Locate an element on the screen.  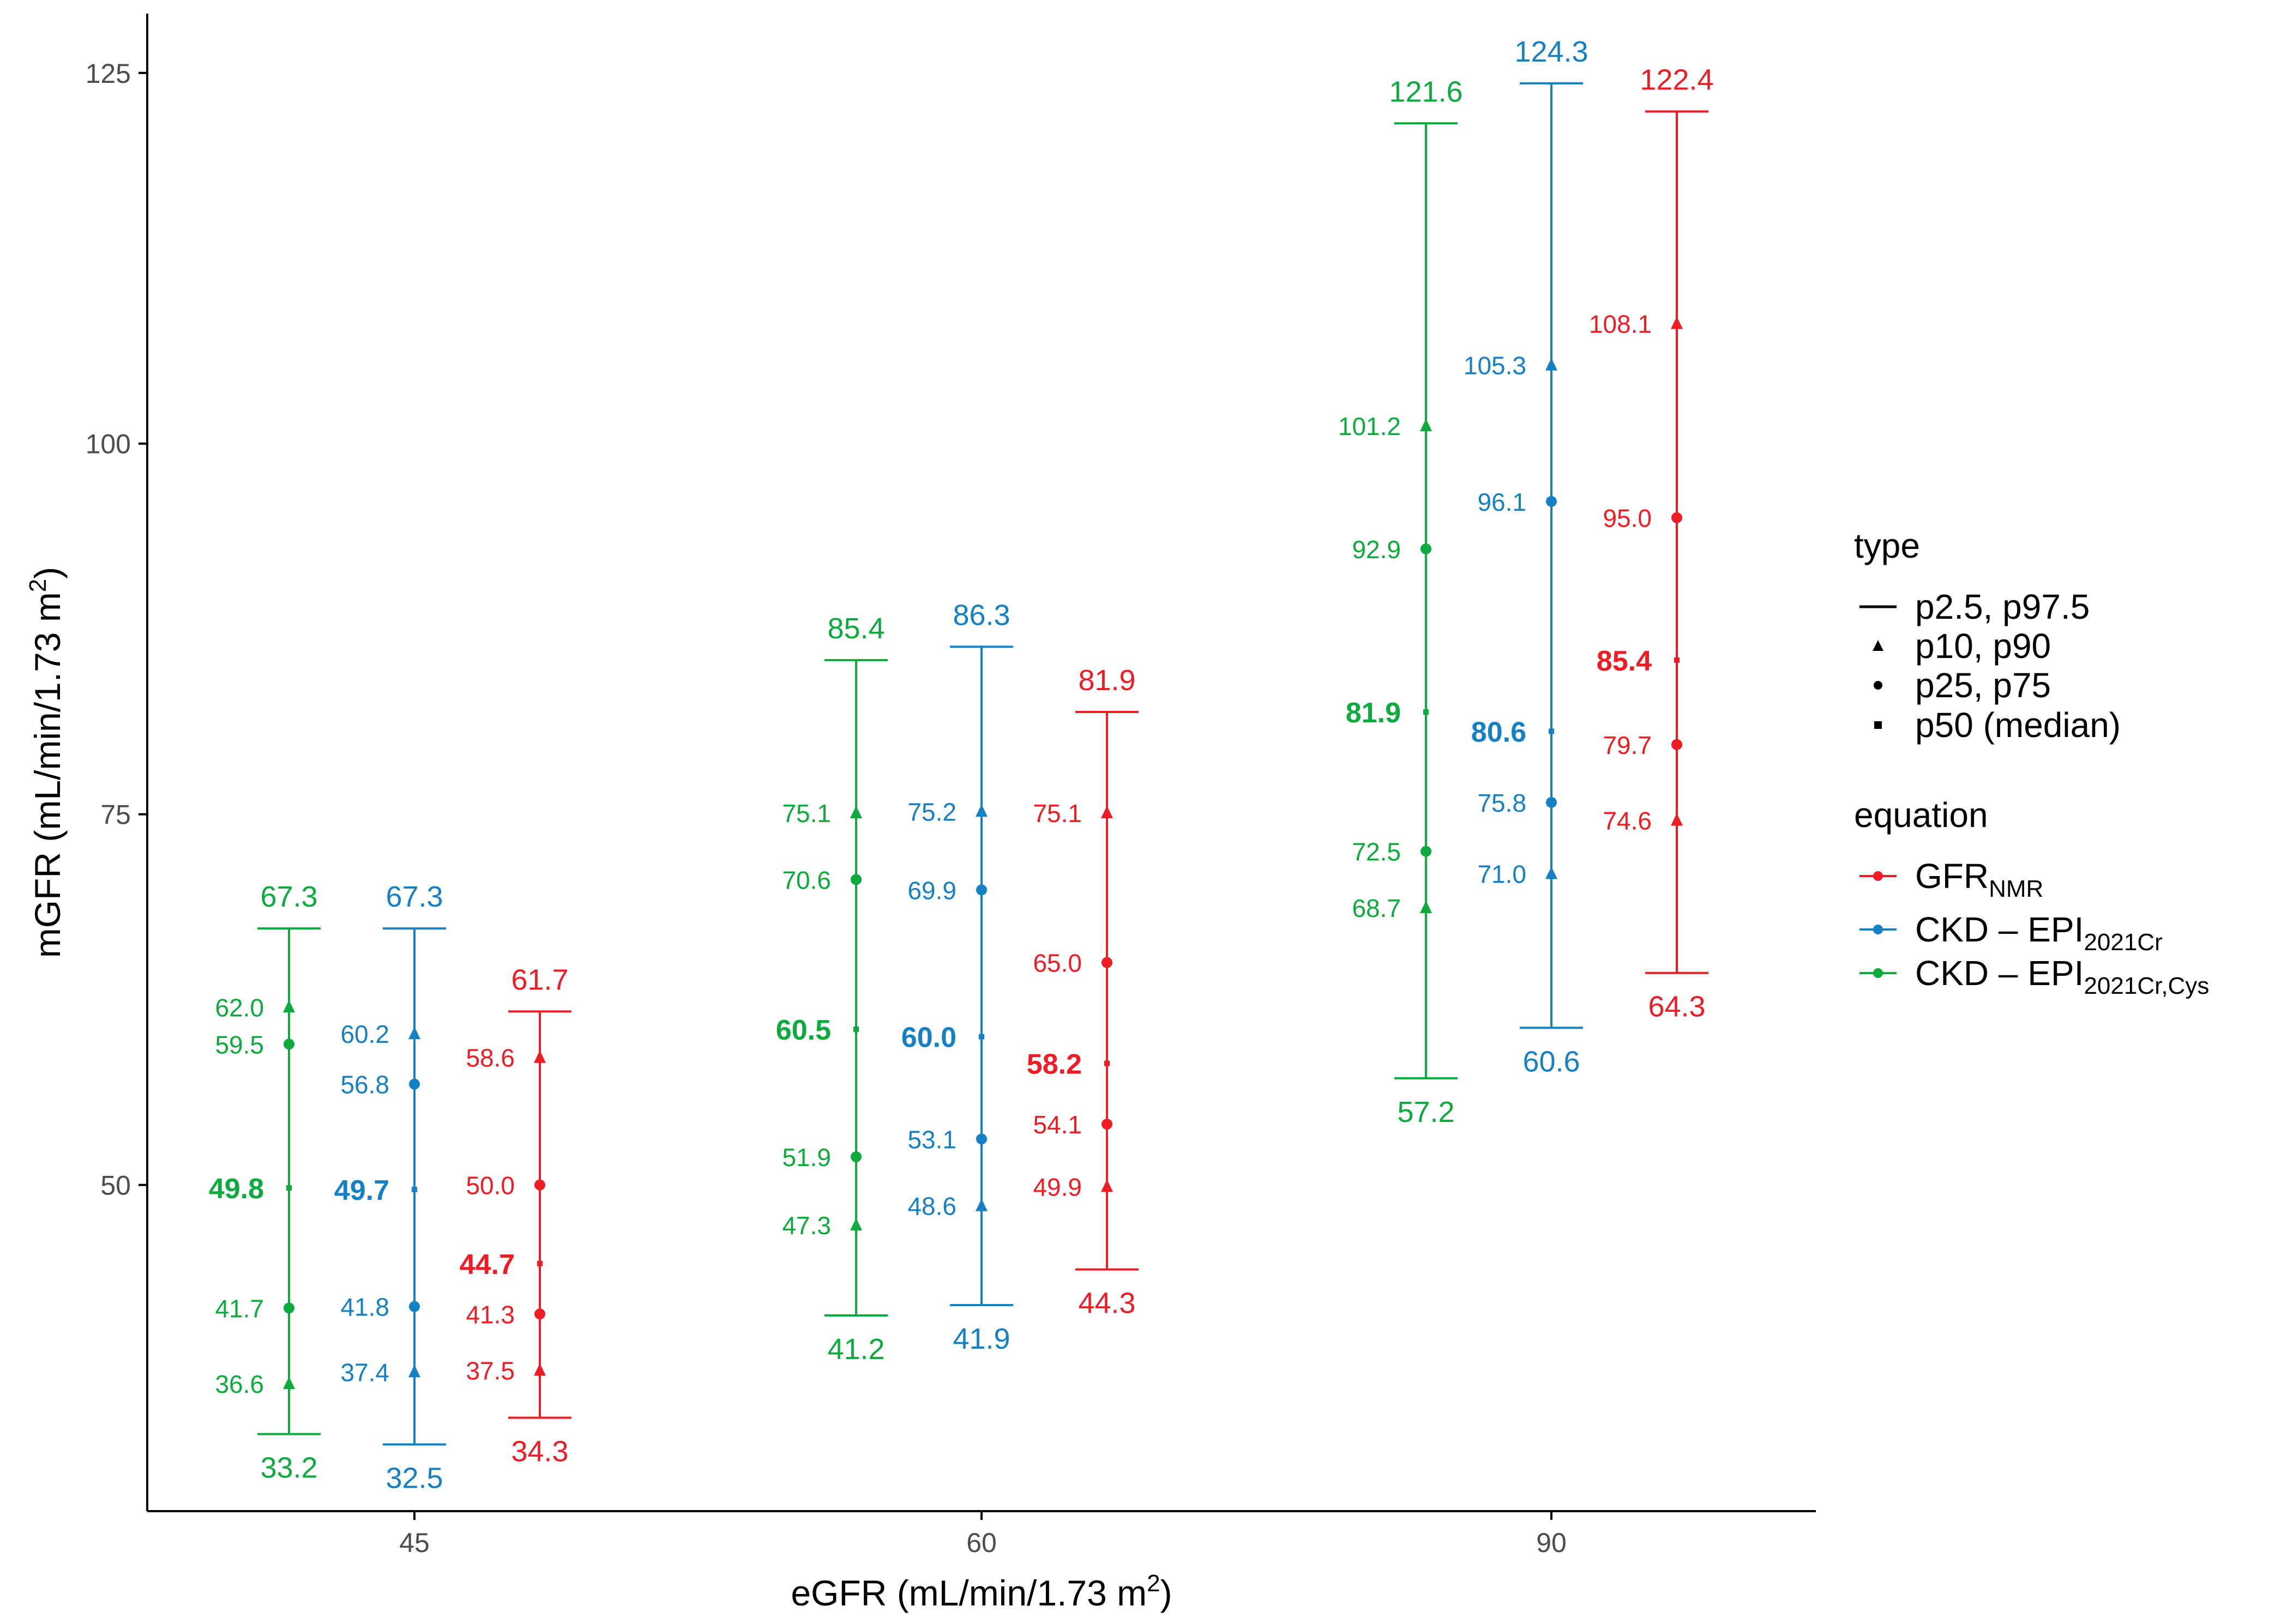
legend-type-label: p50 (median) is located at coordinates (2018, 725).